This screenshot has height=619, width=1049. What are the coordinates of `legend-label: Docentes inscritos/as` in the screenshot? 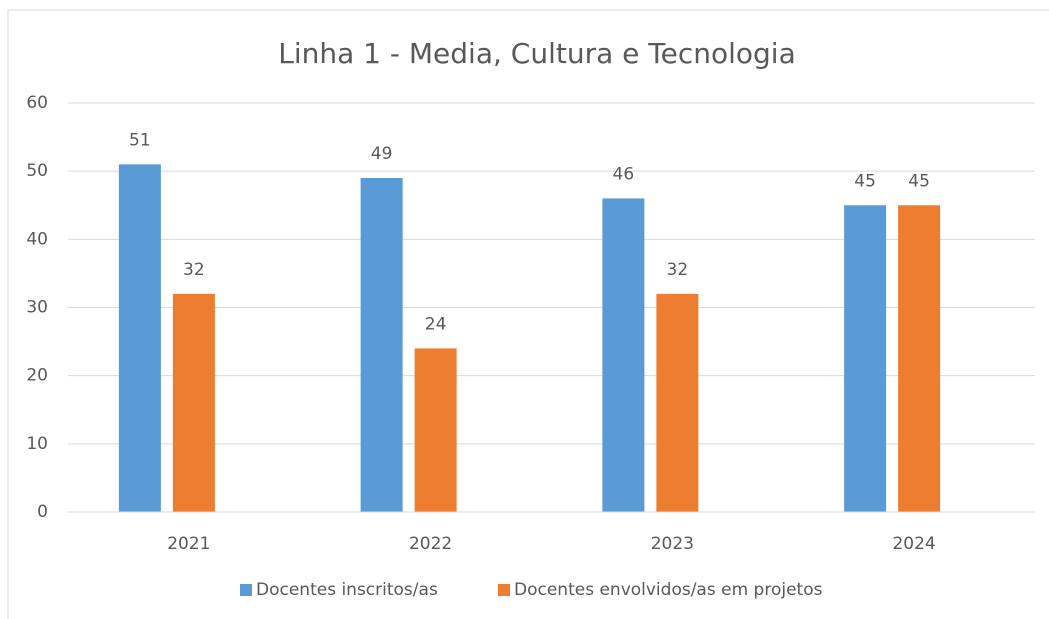 It's located at (347, 590).